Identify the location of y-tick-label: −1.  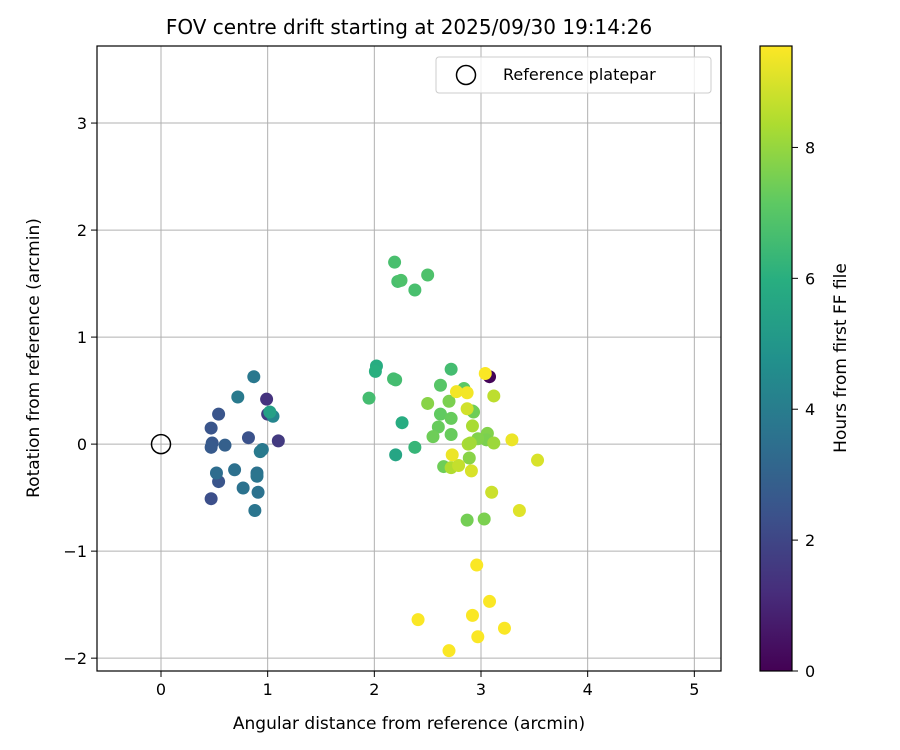
(75, 551).